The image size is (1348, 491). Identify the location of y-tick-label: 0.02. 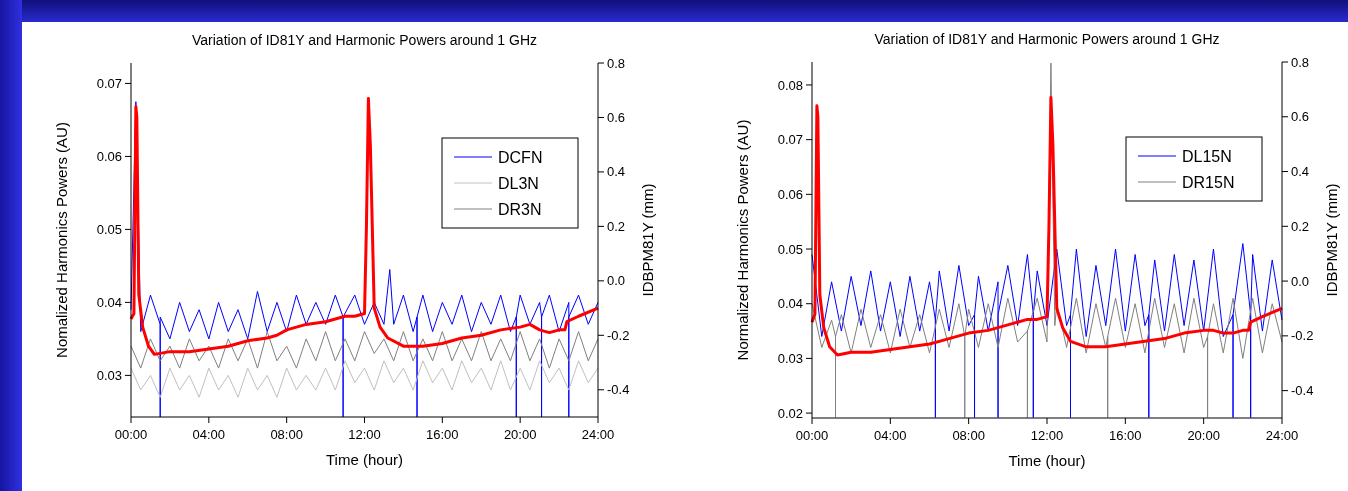
(790, 413).